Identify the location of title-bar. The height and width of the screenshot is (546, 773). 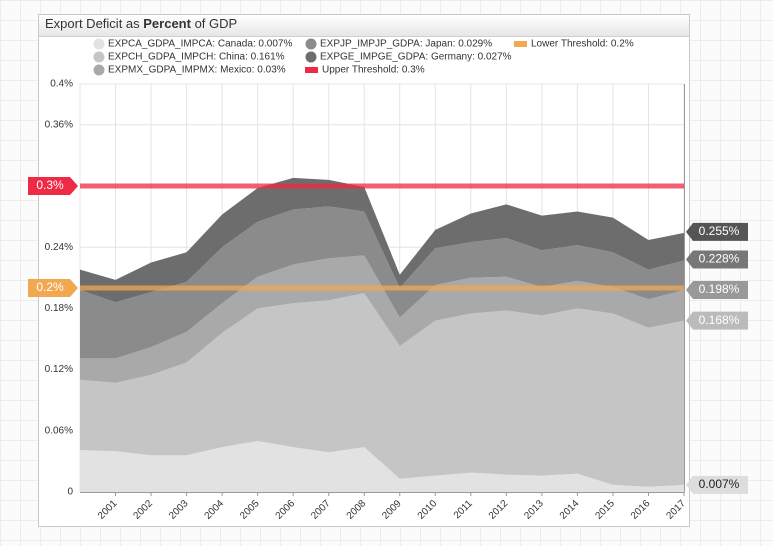
(364, 25).